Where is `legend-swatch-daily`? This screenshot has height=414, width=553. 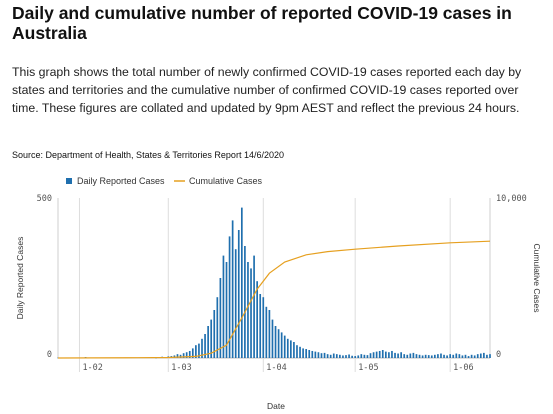 legend-swatch-daily is located at coordinates (69, 181).